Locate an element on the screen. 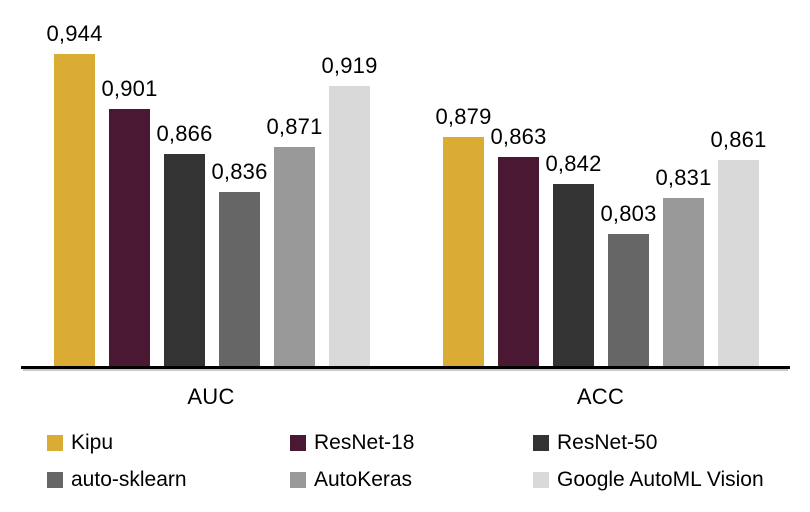 Image resolution: width=810 pixels, height=512 pixels. bar-value-label: 0,944 is located at coordinates (74, 33).